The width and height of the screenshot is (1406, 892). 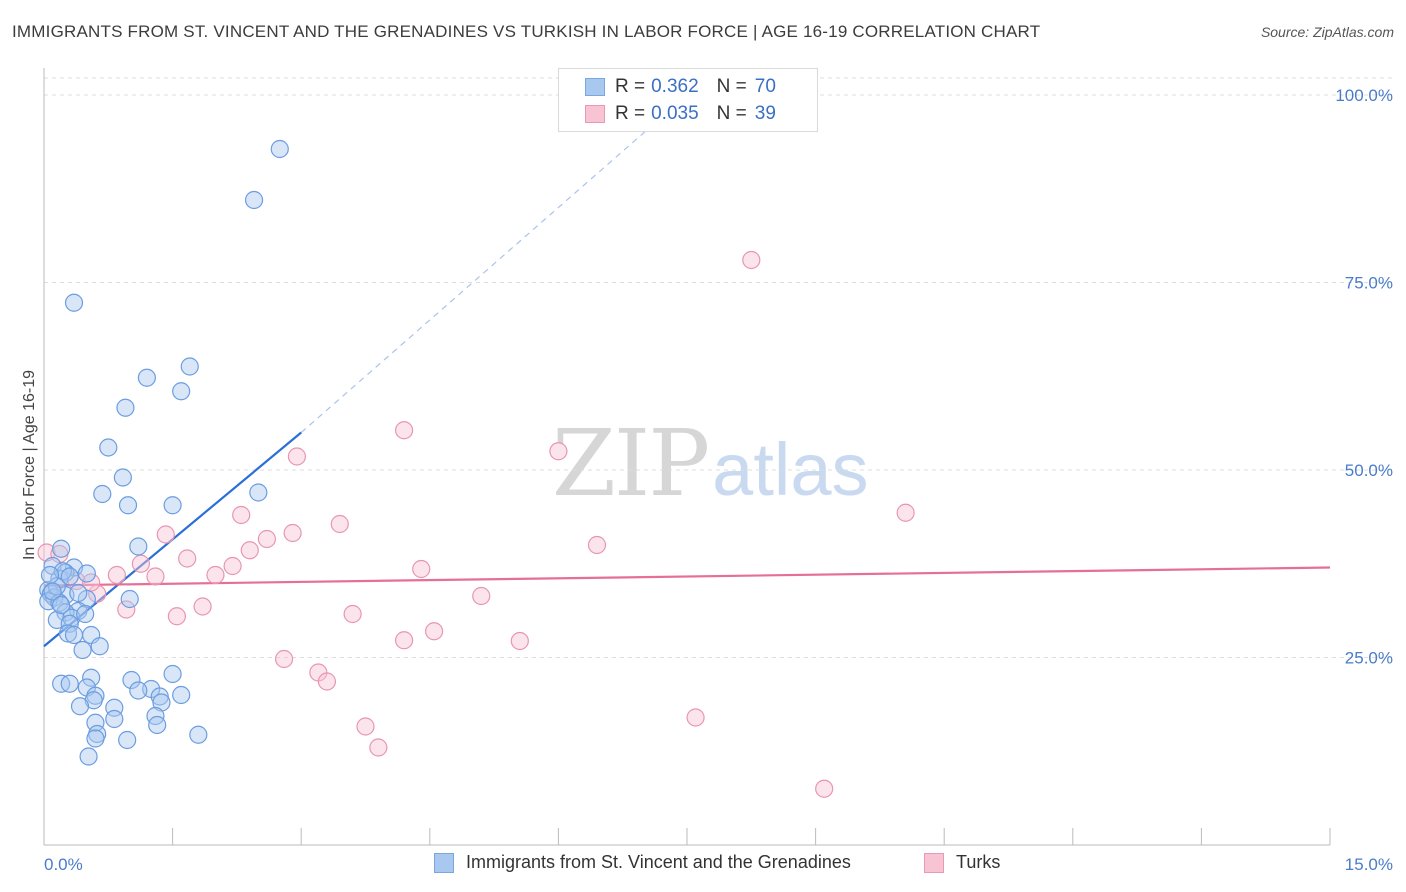 What do you see at coordinates (1369, 864) in the screenshot?
I see `x-tick-label: 15.0%` at bounding box center [1369, 864].